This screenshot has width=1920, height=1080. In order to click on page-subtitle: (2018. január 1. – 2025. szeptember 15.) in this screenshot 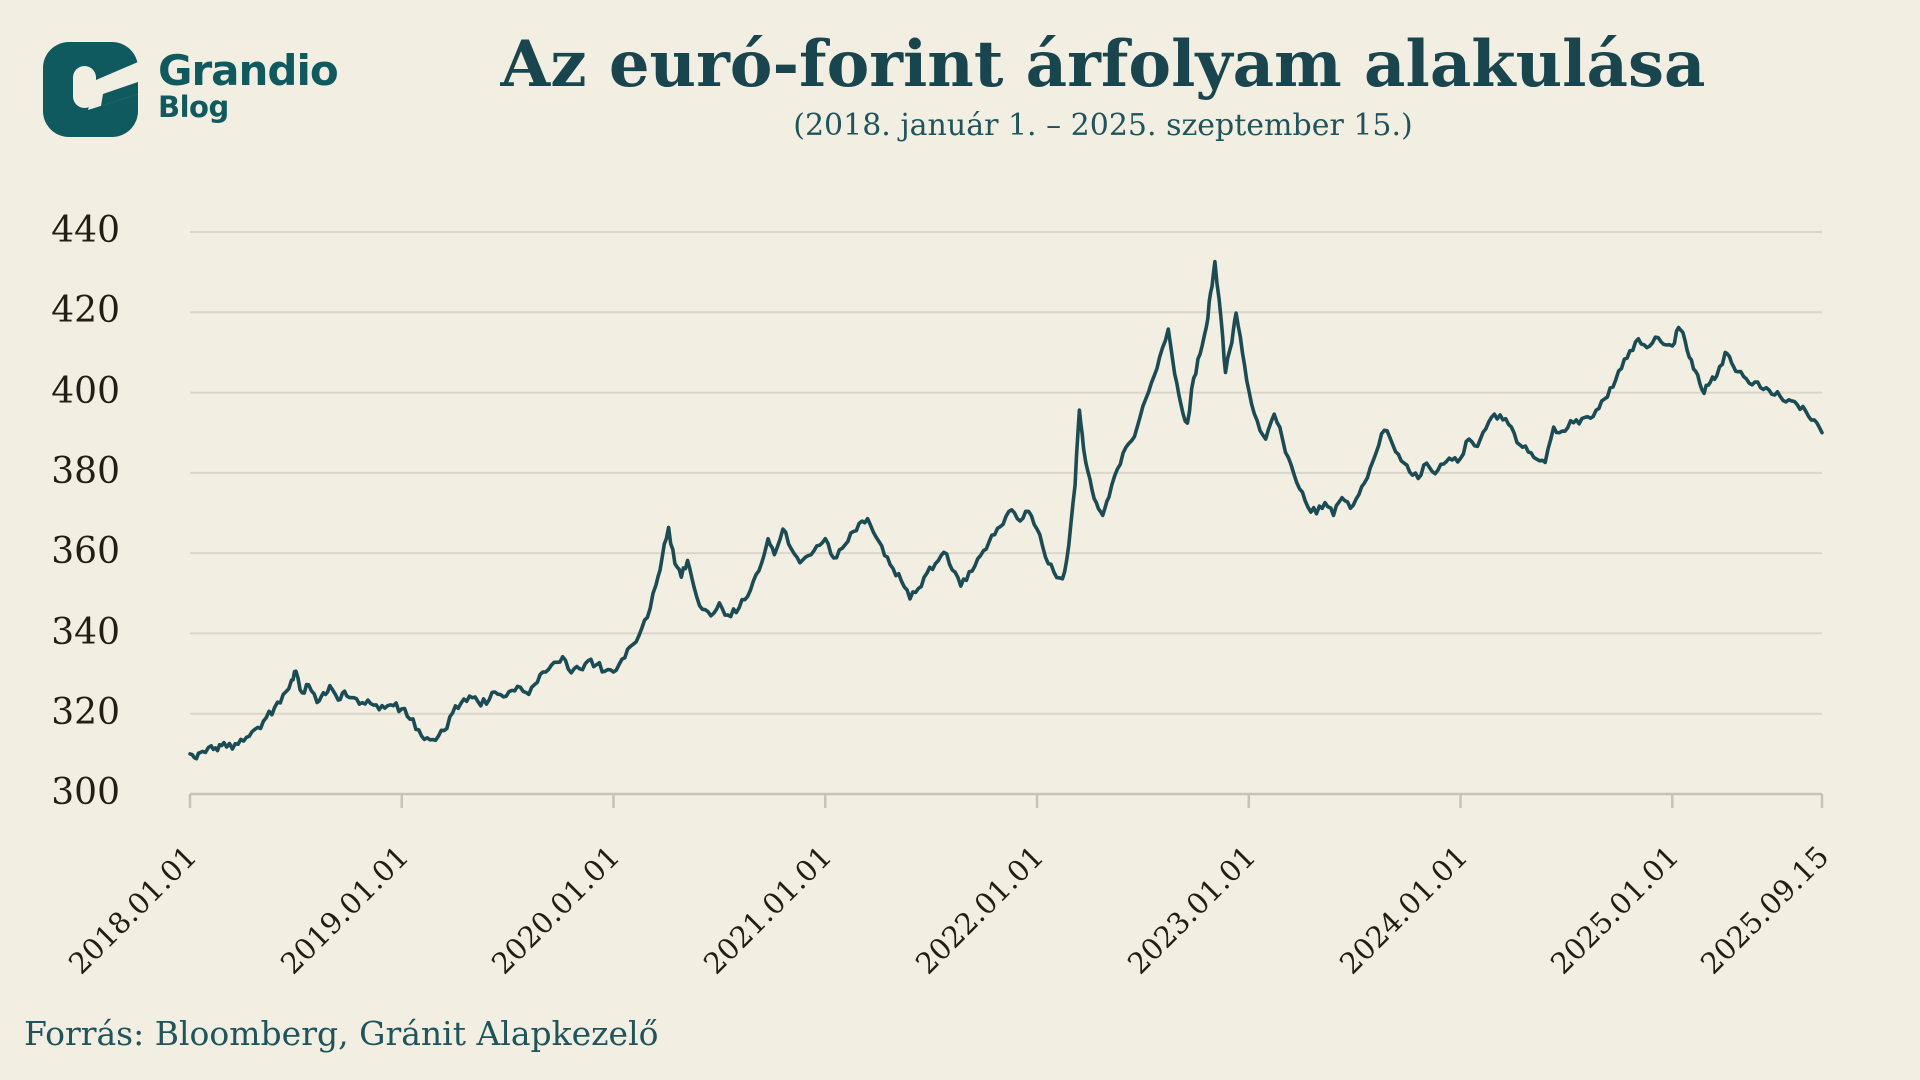, I will do `click(1103, 126)`.